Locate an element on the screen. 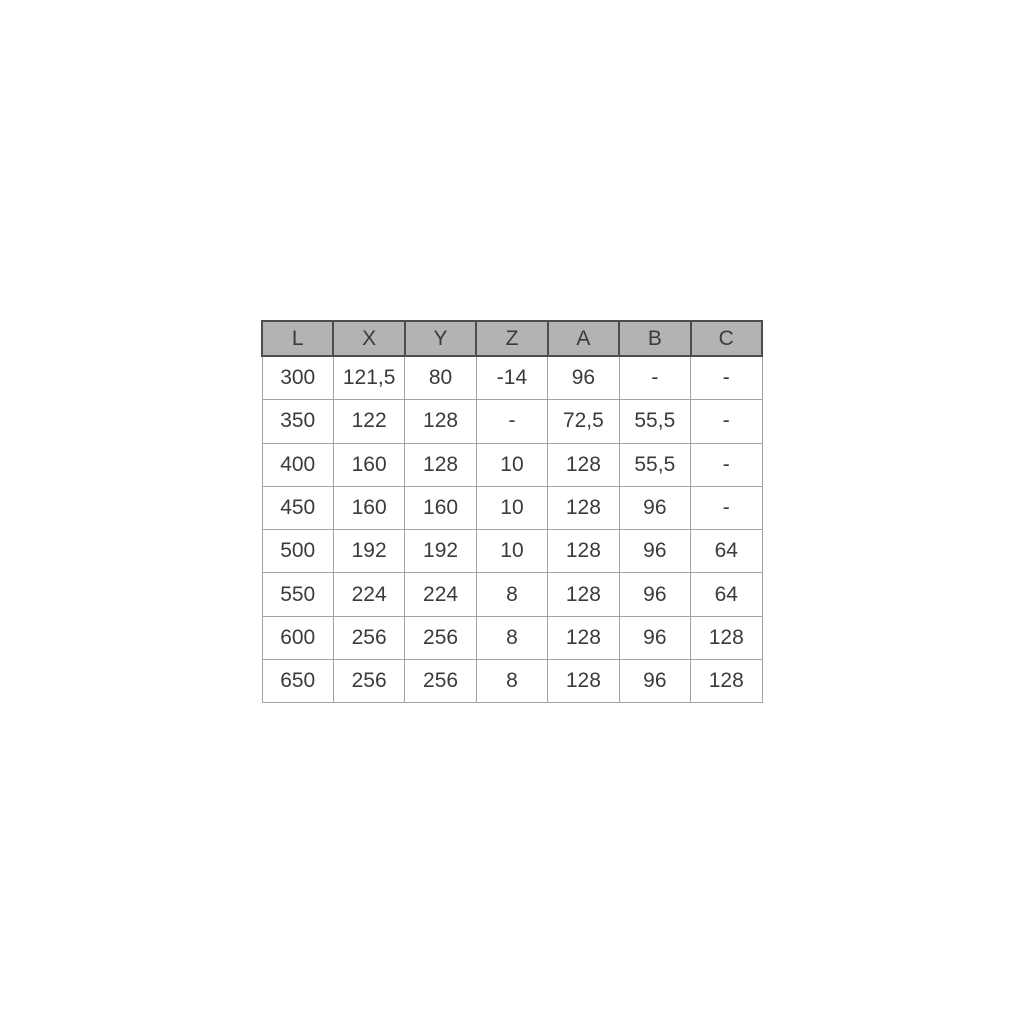 The height and width of the screenshot is (1024, 1024). table-row: 350 122 128 - 72,5 55,5 - is located at coordinates (512, 421).